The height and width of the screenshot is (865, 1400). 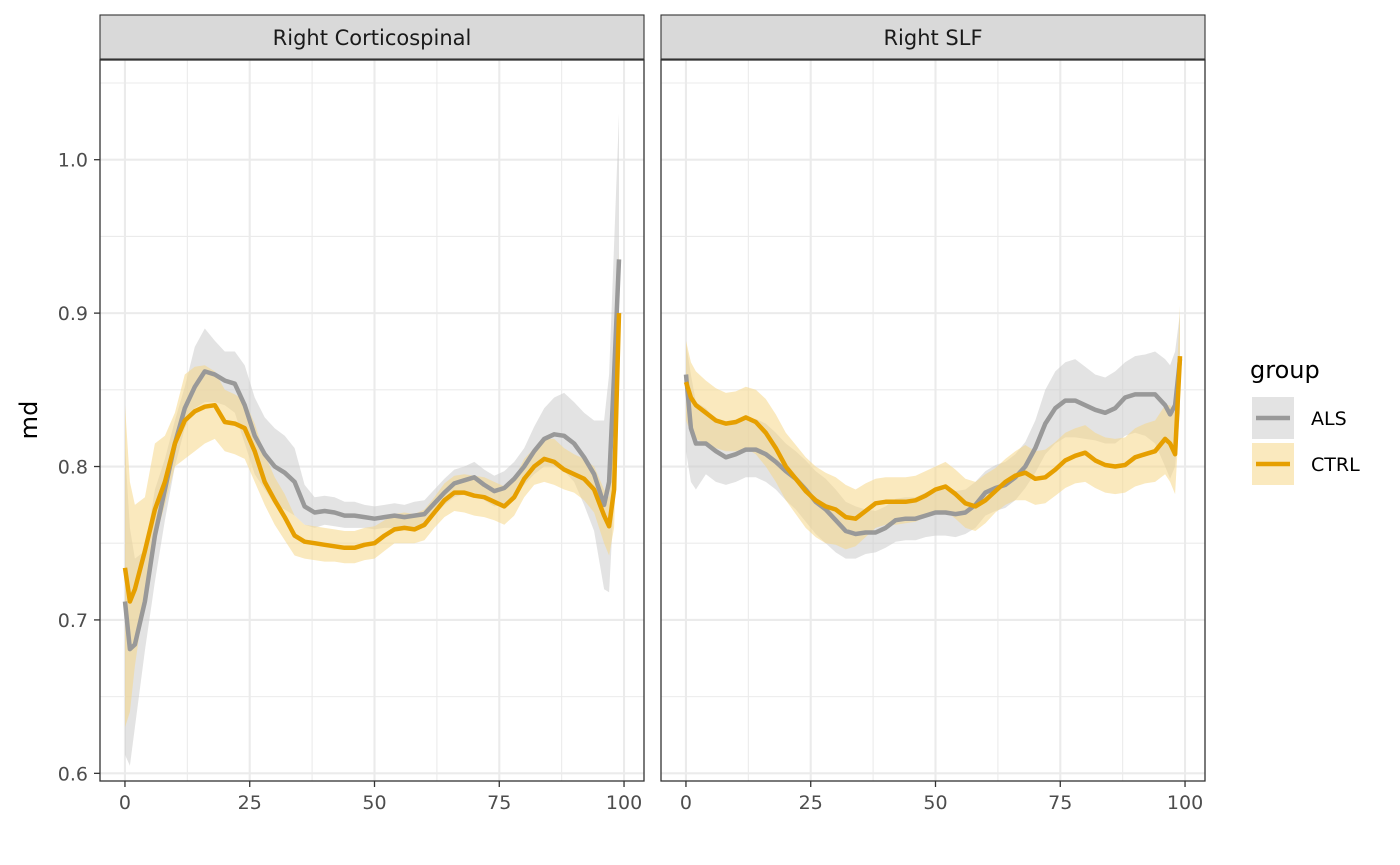 I want to click on facet-title: Right SLF, so click(x=932, y=38).